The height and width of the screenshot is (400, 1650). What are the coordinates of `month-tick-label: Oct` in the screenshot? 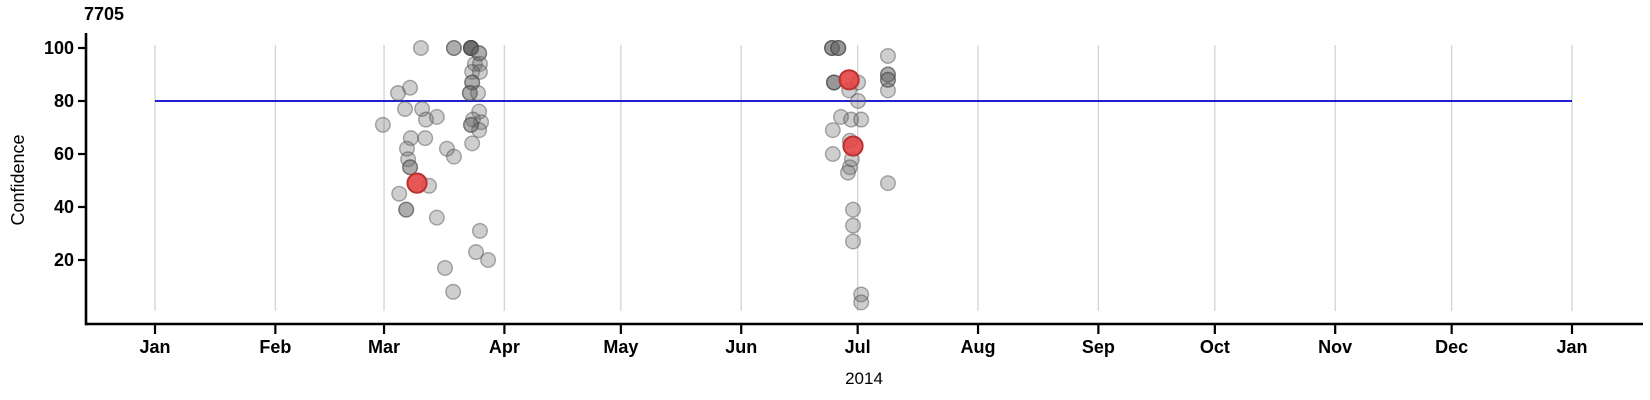 It's located at (1215, 347).